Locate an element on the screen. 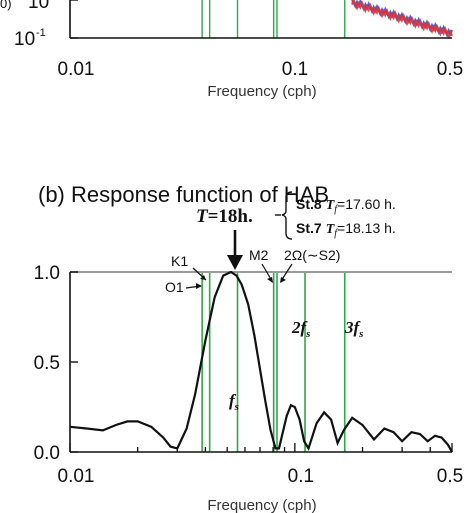 This screenshot has height=513, width=474. k1-label: K1 is located at coordinates (179, 261).